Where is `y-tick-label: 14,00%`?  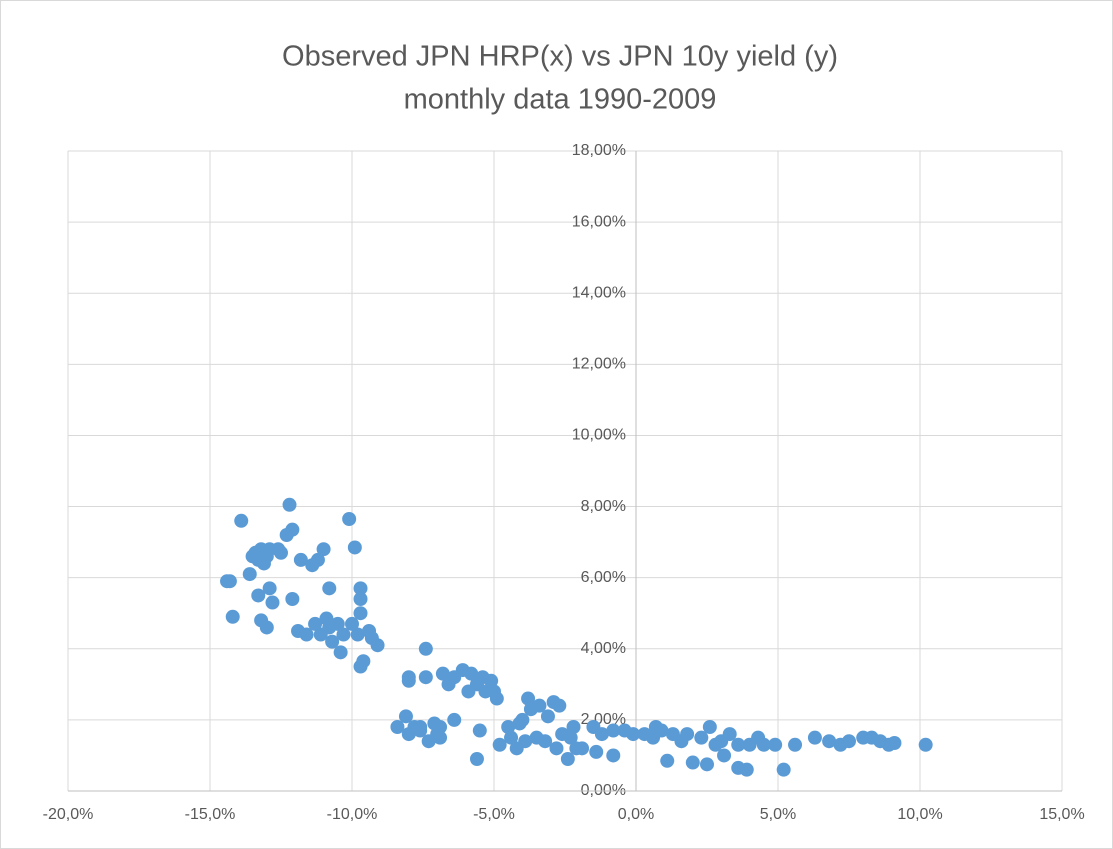 y-tick-label: 14,00% is located at coordinates (599, 292).